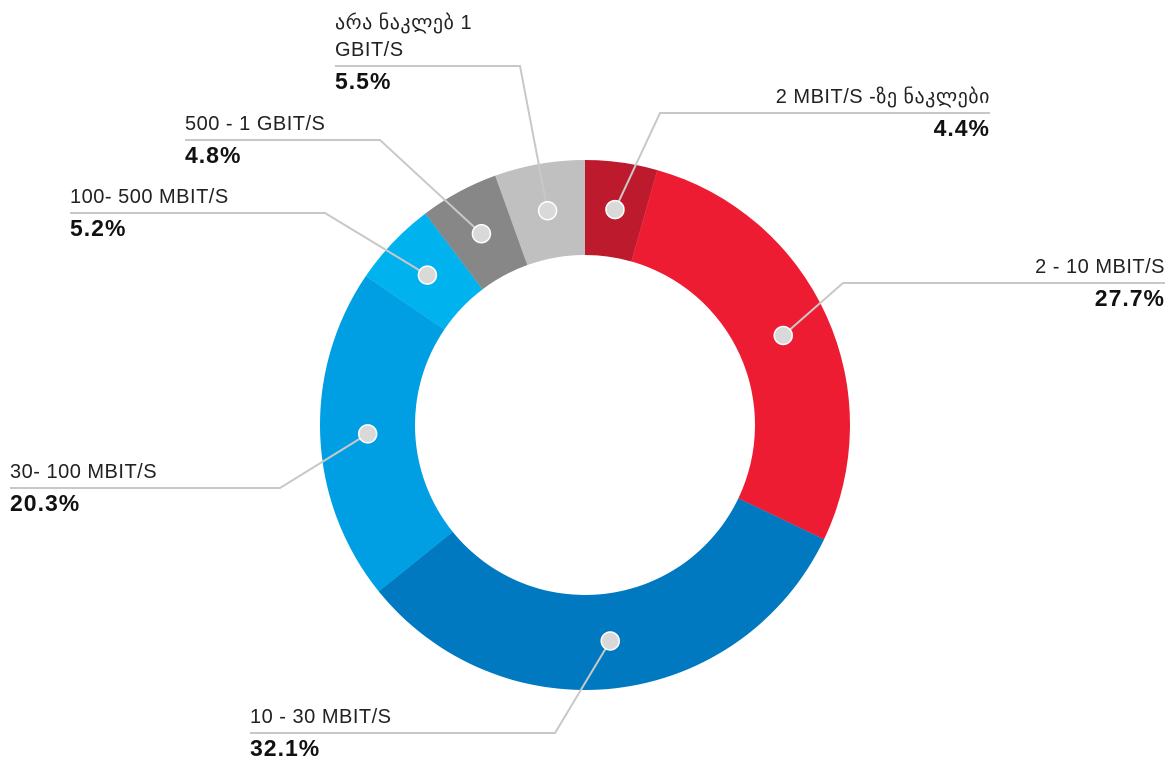 This screenshot has height=762, width=1176. What do you see at coordinates (961, 128) in the screenshot?
I see `value-label: 4.4%` at bounding box center [961, 128].